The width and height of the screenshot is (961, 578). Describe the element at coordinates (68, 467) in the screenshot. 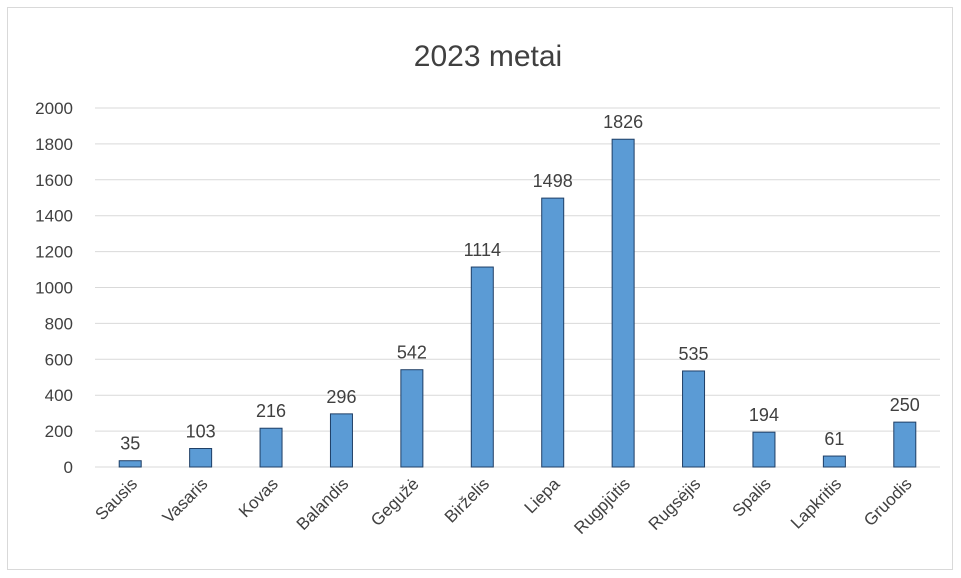

I see `y-tick-label: 0` at that location.